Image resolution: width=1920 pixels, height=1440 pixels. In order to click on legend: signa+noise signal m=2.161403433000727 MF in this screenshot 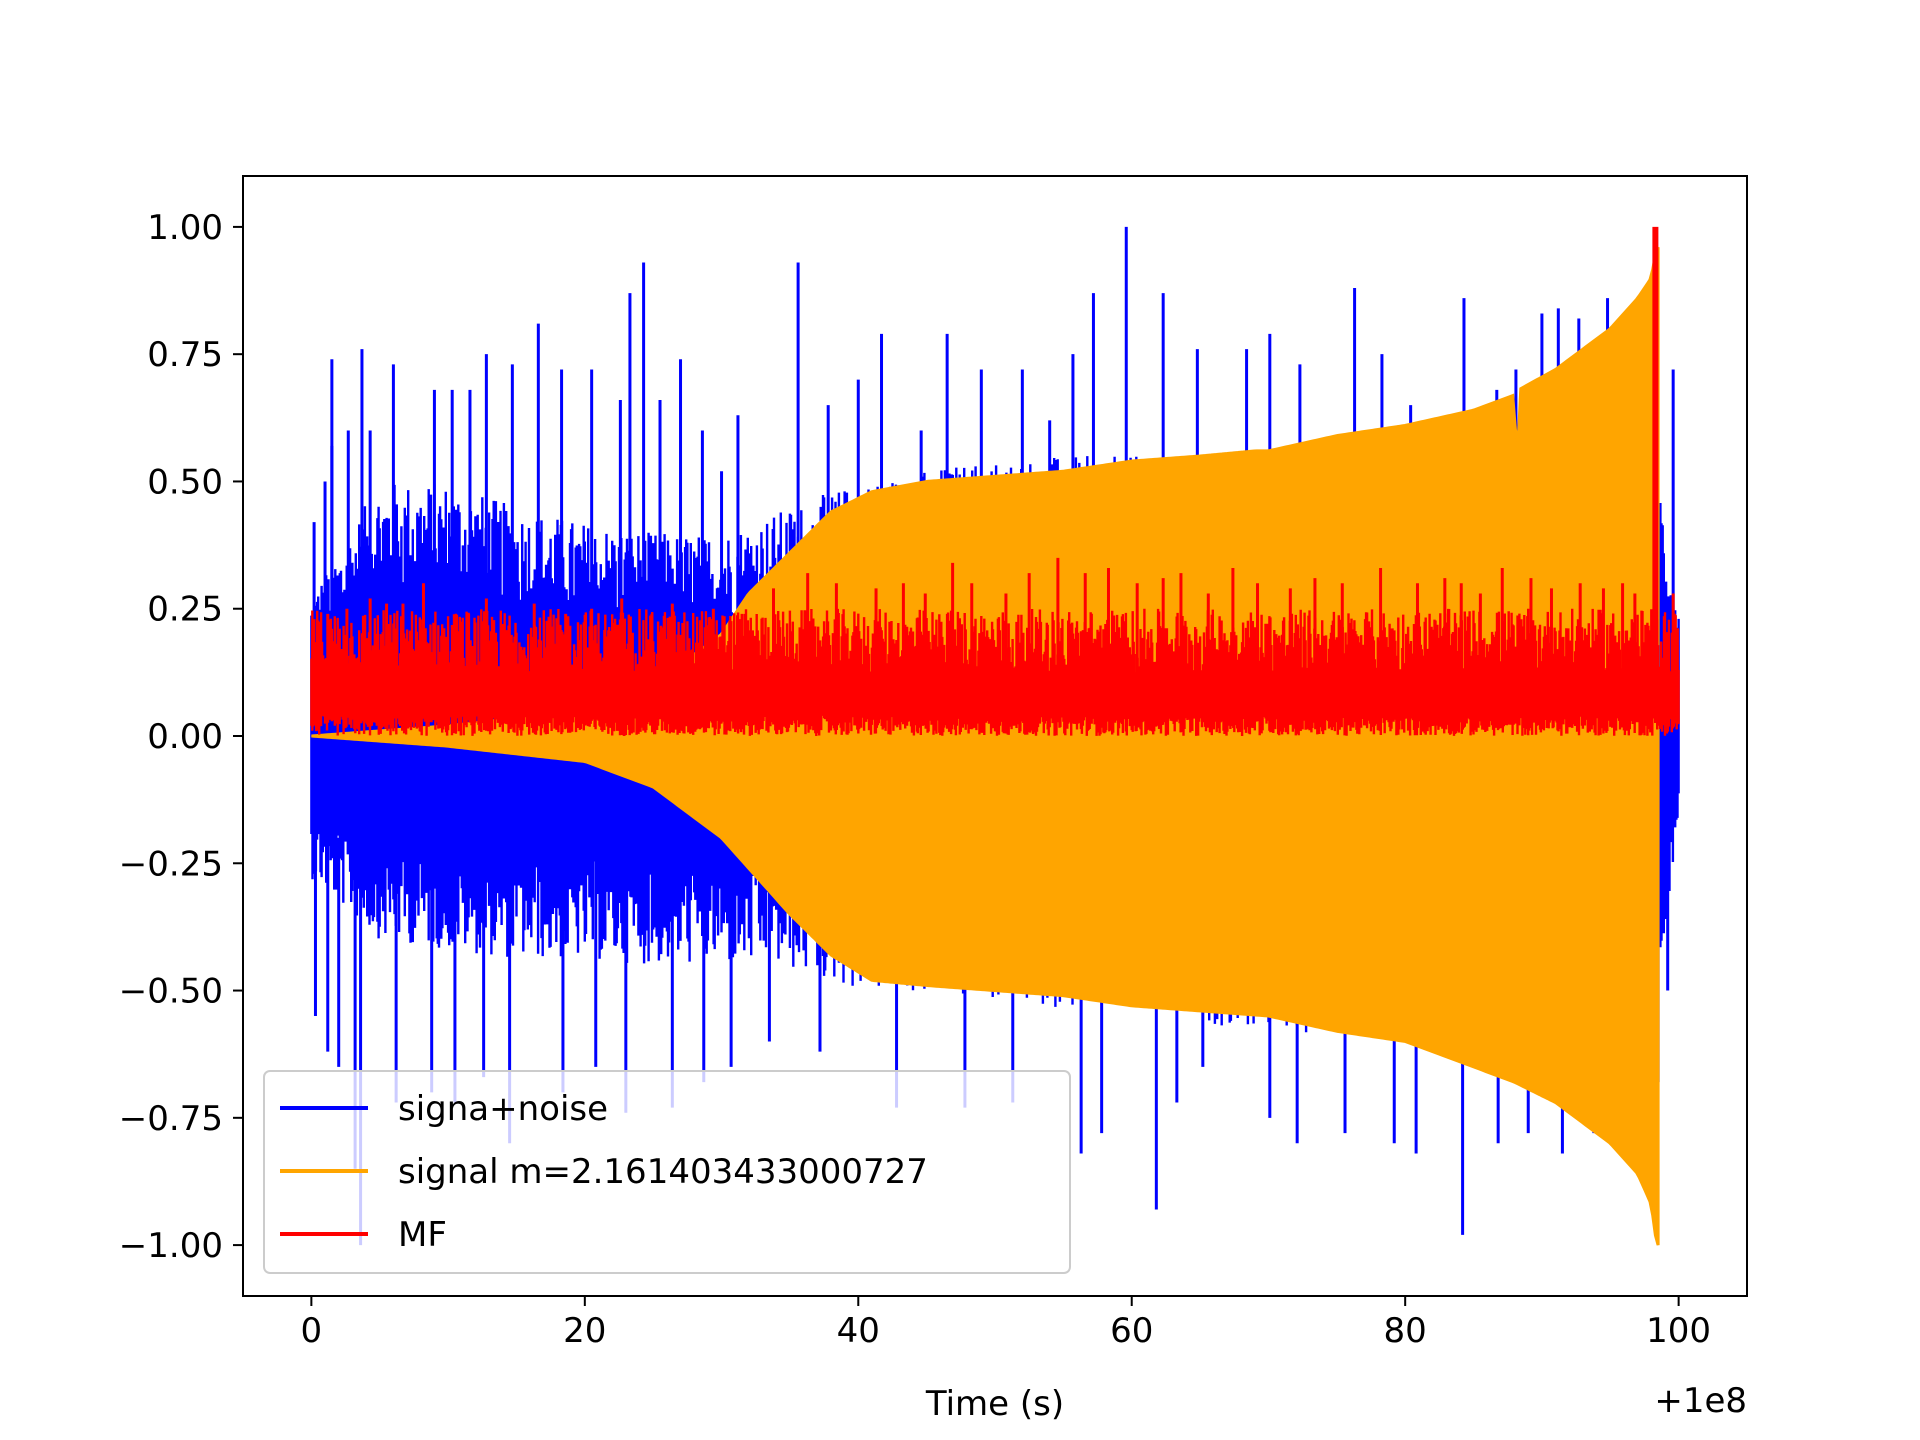, I will do `click(667, 1172)`.